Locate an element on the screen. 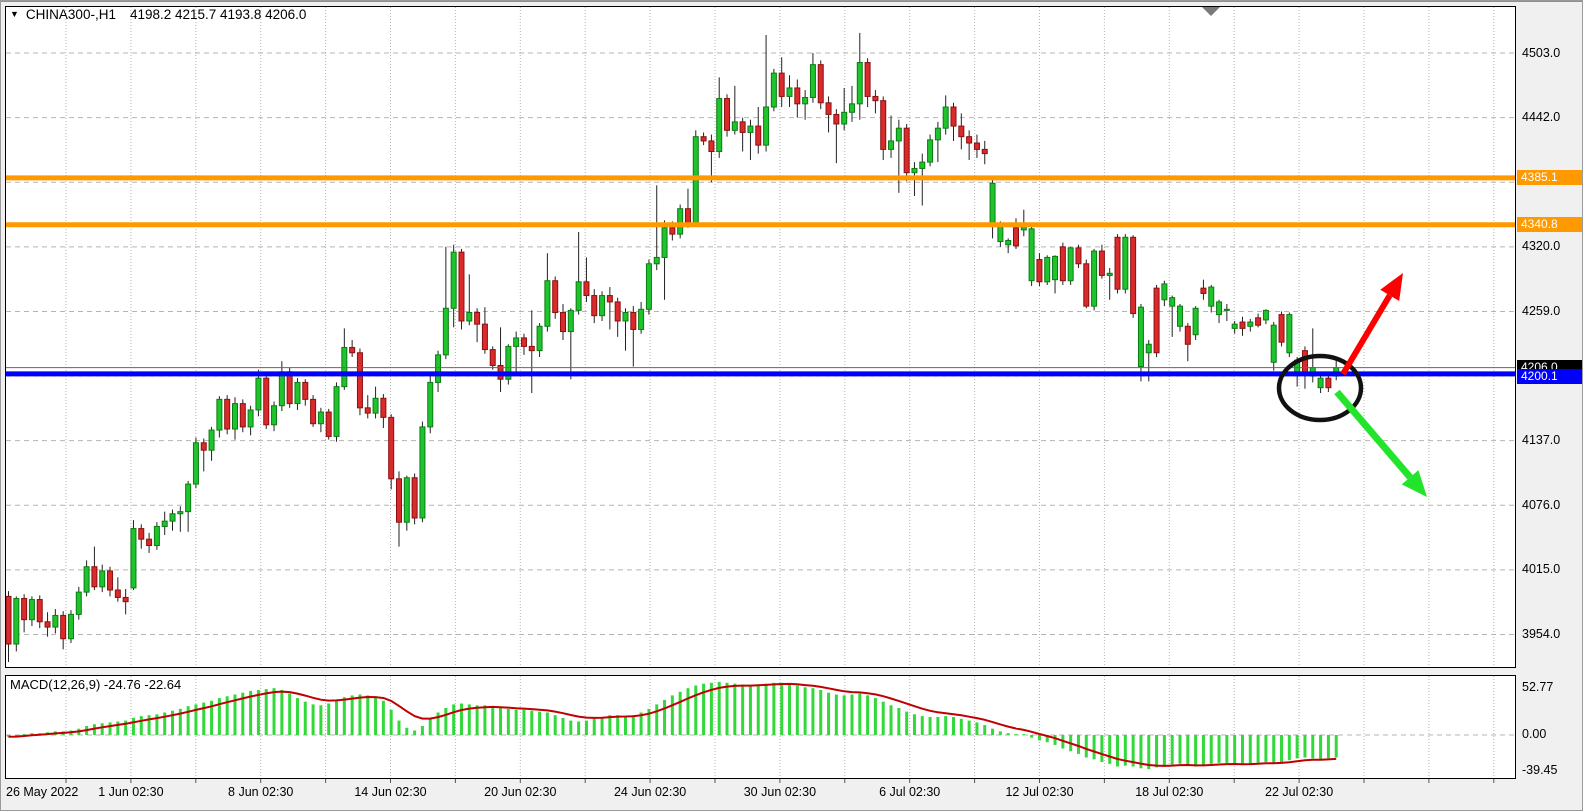 The image size is (1583, 811). time-tick-label: 22 Jul 02:30 is located at coordinates (1299, 792).